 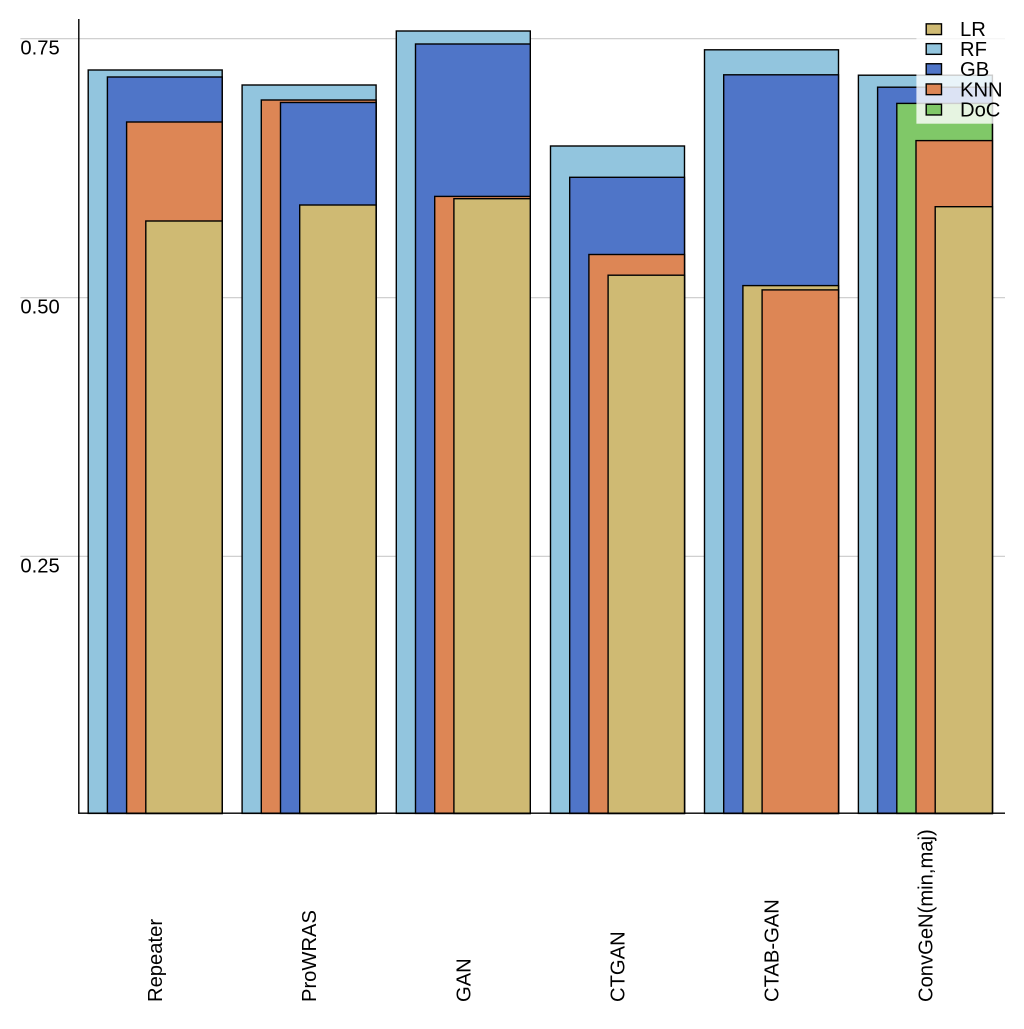 I want to click on svg-text: ConvGeN(min,maj), so click(x=926, y=915).